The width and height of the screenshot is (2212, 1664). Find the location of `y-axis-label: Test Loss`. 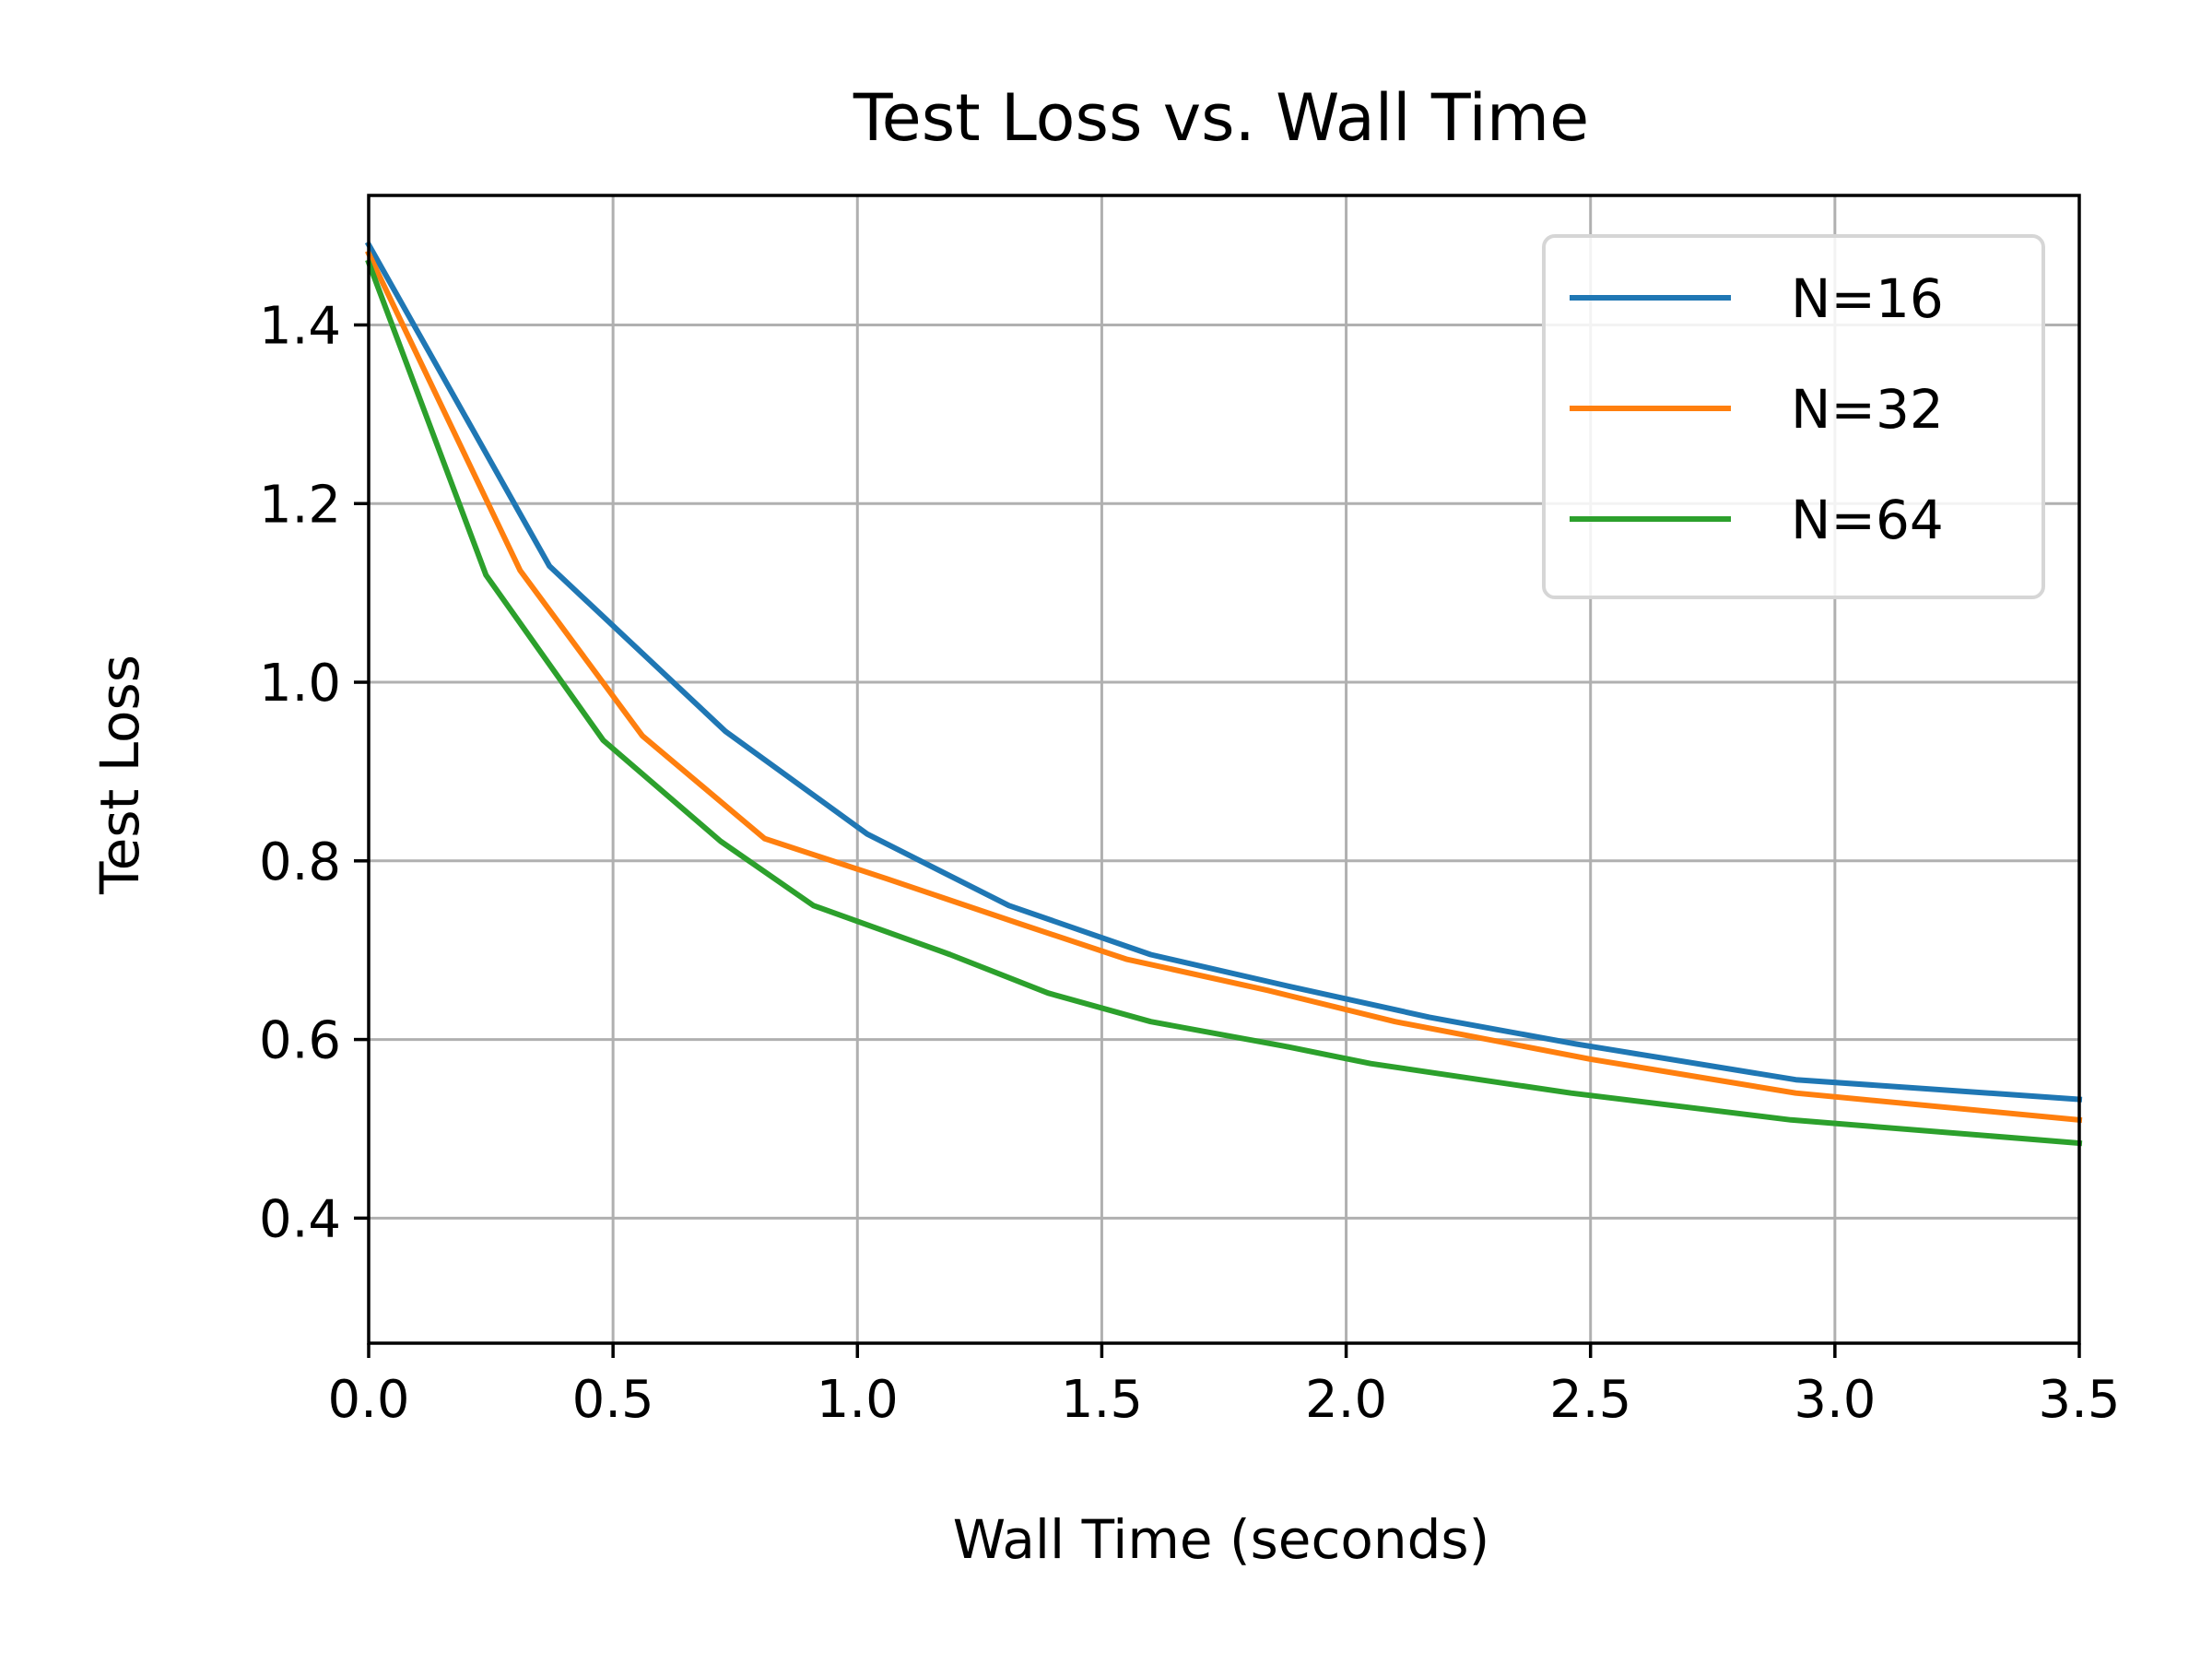

y-axis-label: Test Loss is located at coordinates (119, 775).